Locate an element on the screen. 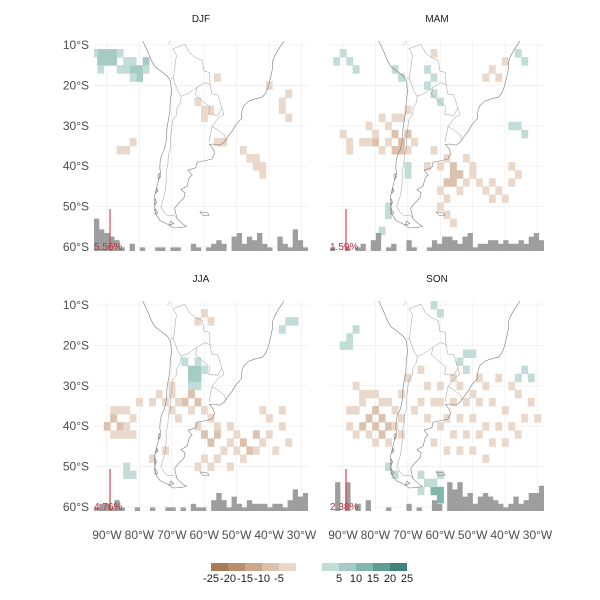 The height and width of the screenshot is (600, 600). x-tick-label: 90°W is located at coordinates (107, 535).